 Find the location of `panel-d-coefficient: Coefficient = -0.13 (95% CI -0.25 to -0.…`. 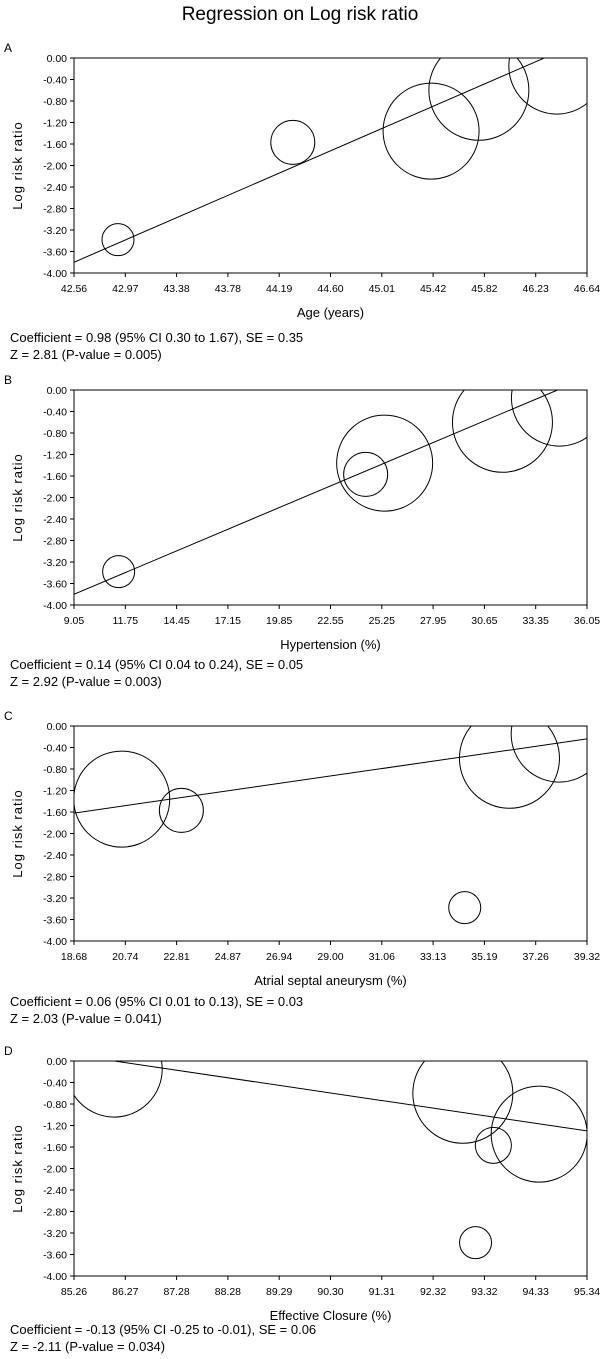

panel-d-coefficient: Coefficient = -0.13 (95% CI -0.25 to -0.… is located at coordinates (163, 1329).